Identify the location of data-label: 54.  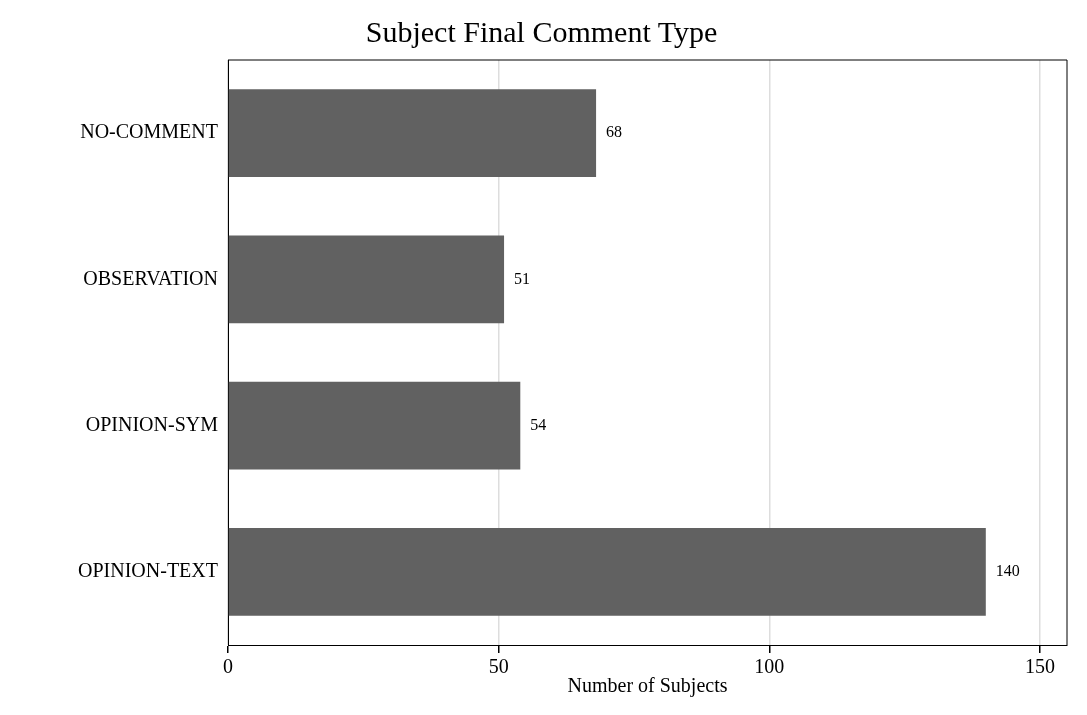
(538, 424).